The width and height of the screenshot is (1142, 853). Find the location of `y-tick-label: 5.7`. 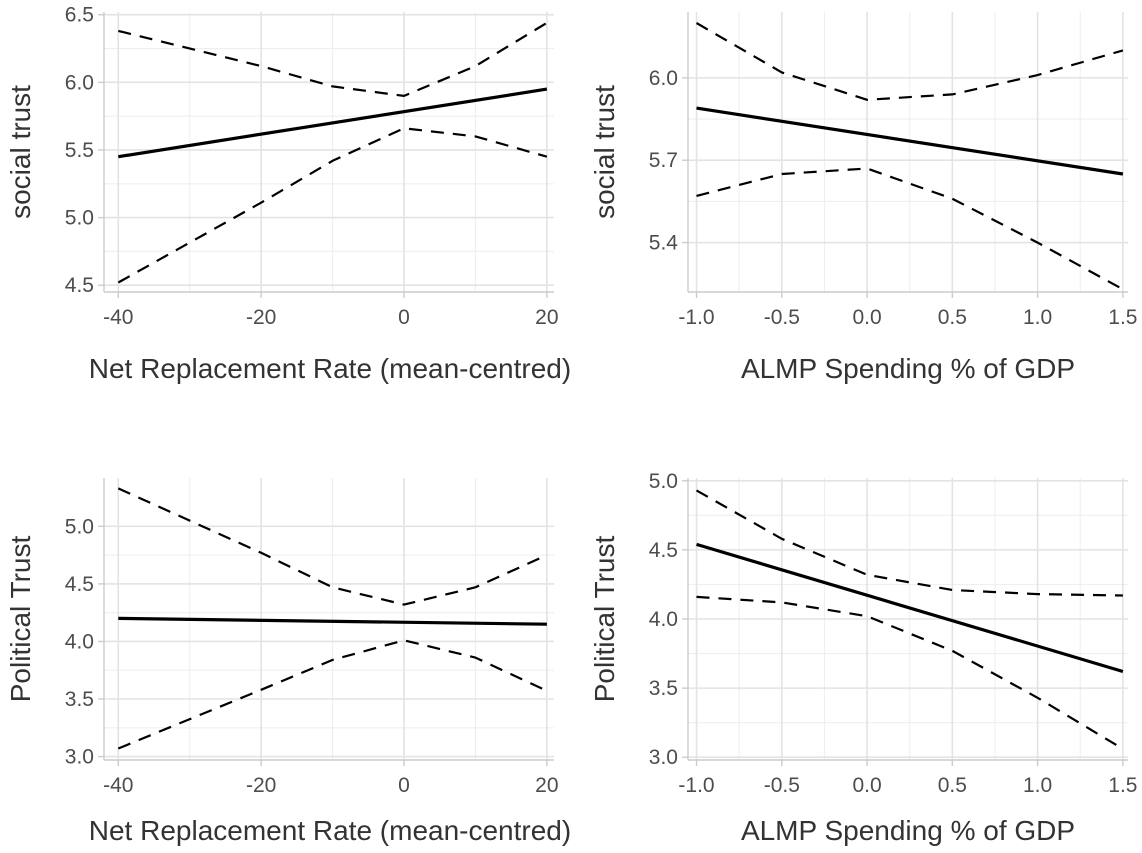

y-tick-label: 5.7 is located at coordinates (663, 160).